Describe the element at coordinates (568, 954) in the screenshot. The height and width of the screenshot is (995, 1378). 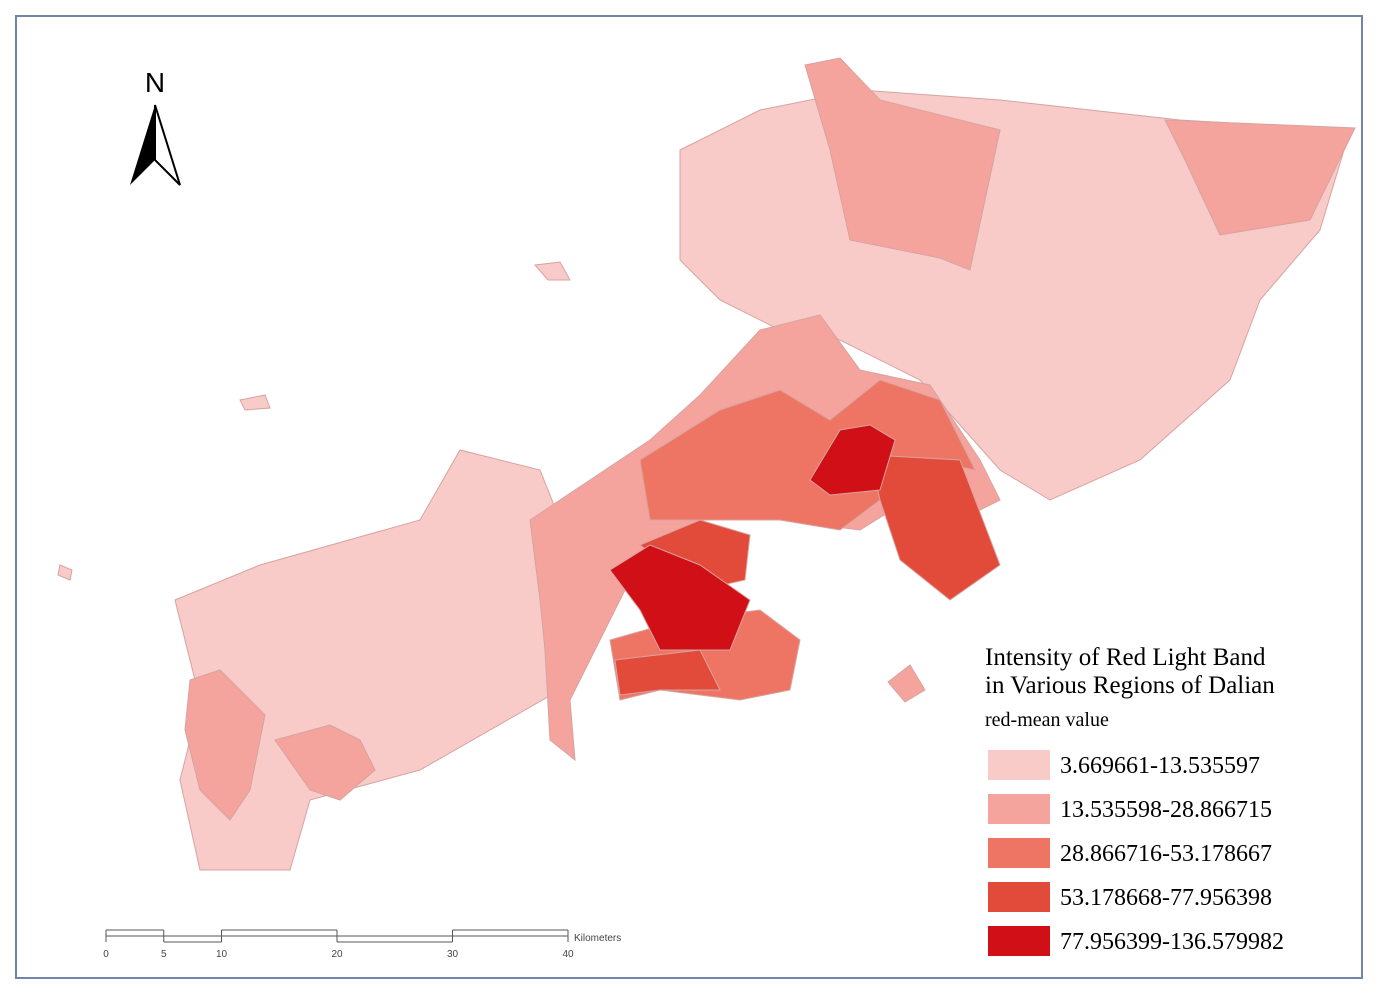
I see `scale-label: 40` at that location.